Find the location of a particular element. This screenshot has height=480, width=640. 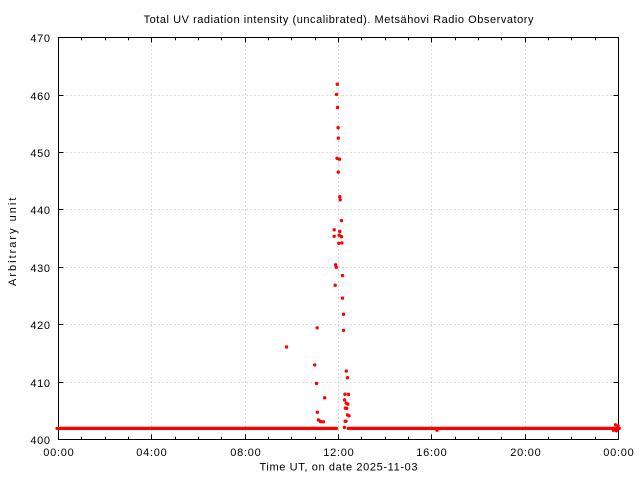

svg-text: 16:00 is located at coordinates (431, 453).